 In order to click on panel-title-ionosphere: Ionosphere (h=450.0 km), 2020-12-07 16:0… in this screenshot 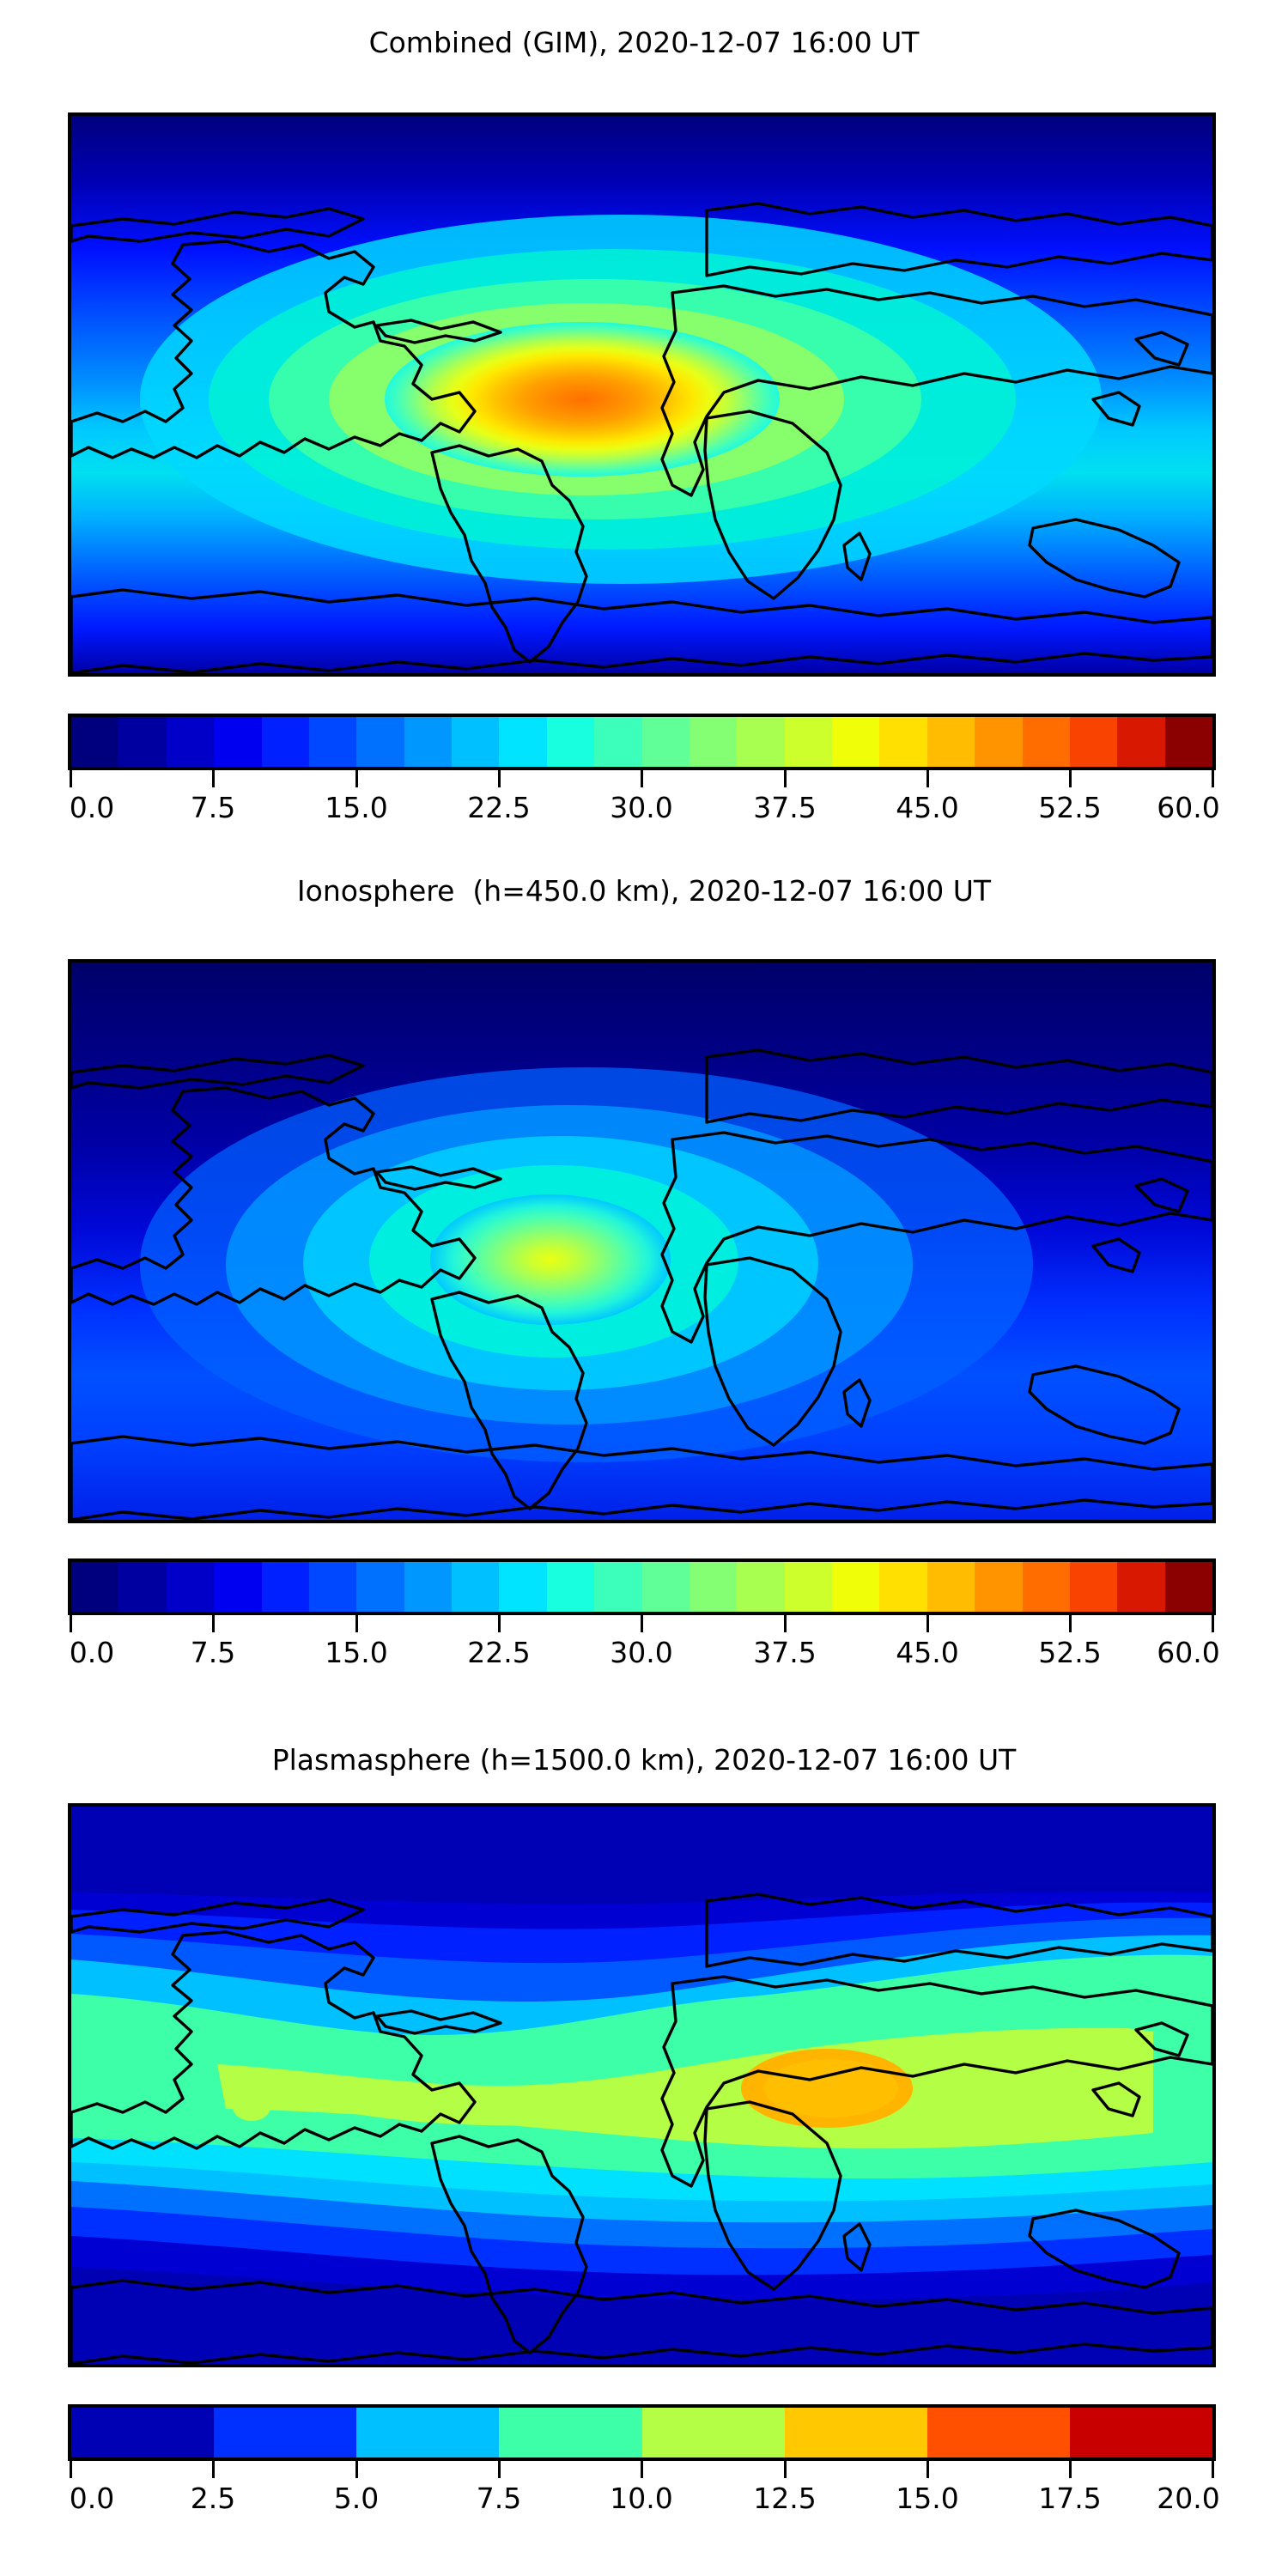, I will do `click(644, 891)`.